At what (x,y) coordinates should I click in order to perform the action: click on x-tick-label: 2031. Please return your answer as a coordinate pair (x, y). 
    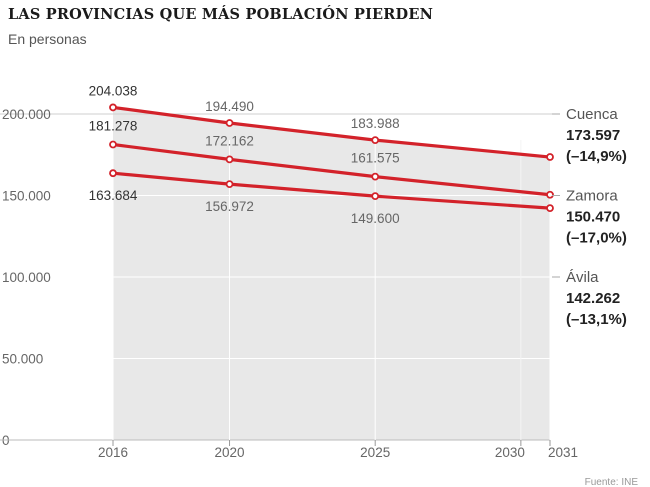
    Looking at the image, I should click on (563, 452).